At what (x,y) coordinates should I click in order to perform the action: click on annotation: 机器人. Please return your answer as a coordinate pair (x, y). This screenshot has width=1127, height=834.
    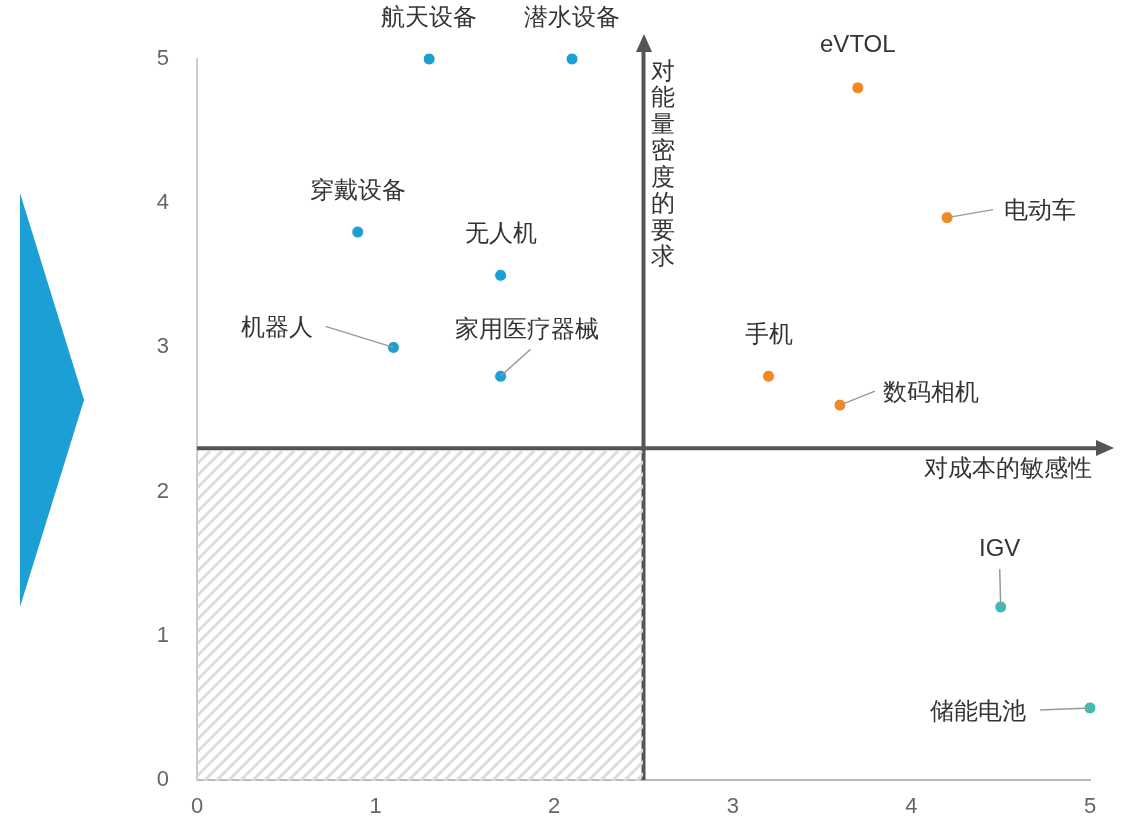
    Looking at the image, I should click on (277, 327).